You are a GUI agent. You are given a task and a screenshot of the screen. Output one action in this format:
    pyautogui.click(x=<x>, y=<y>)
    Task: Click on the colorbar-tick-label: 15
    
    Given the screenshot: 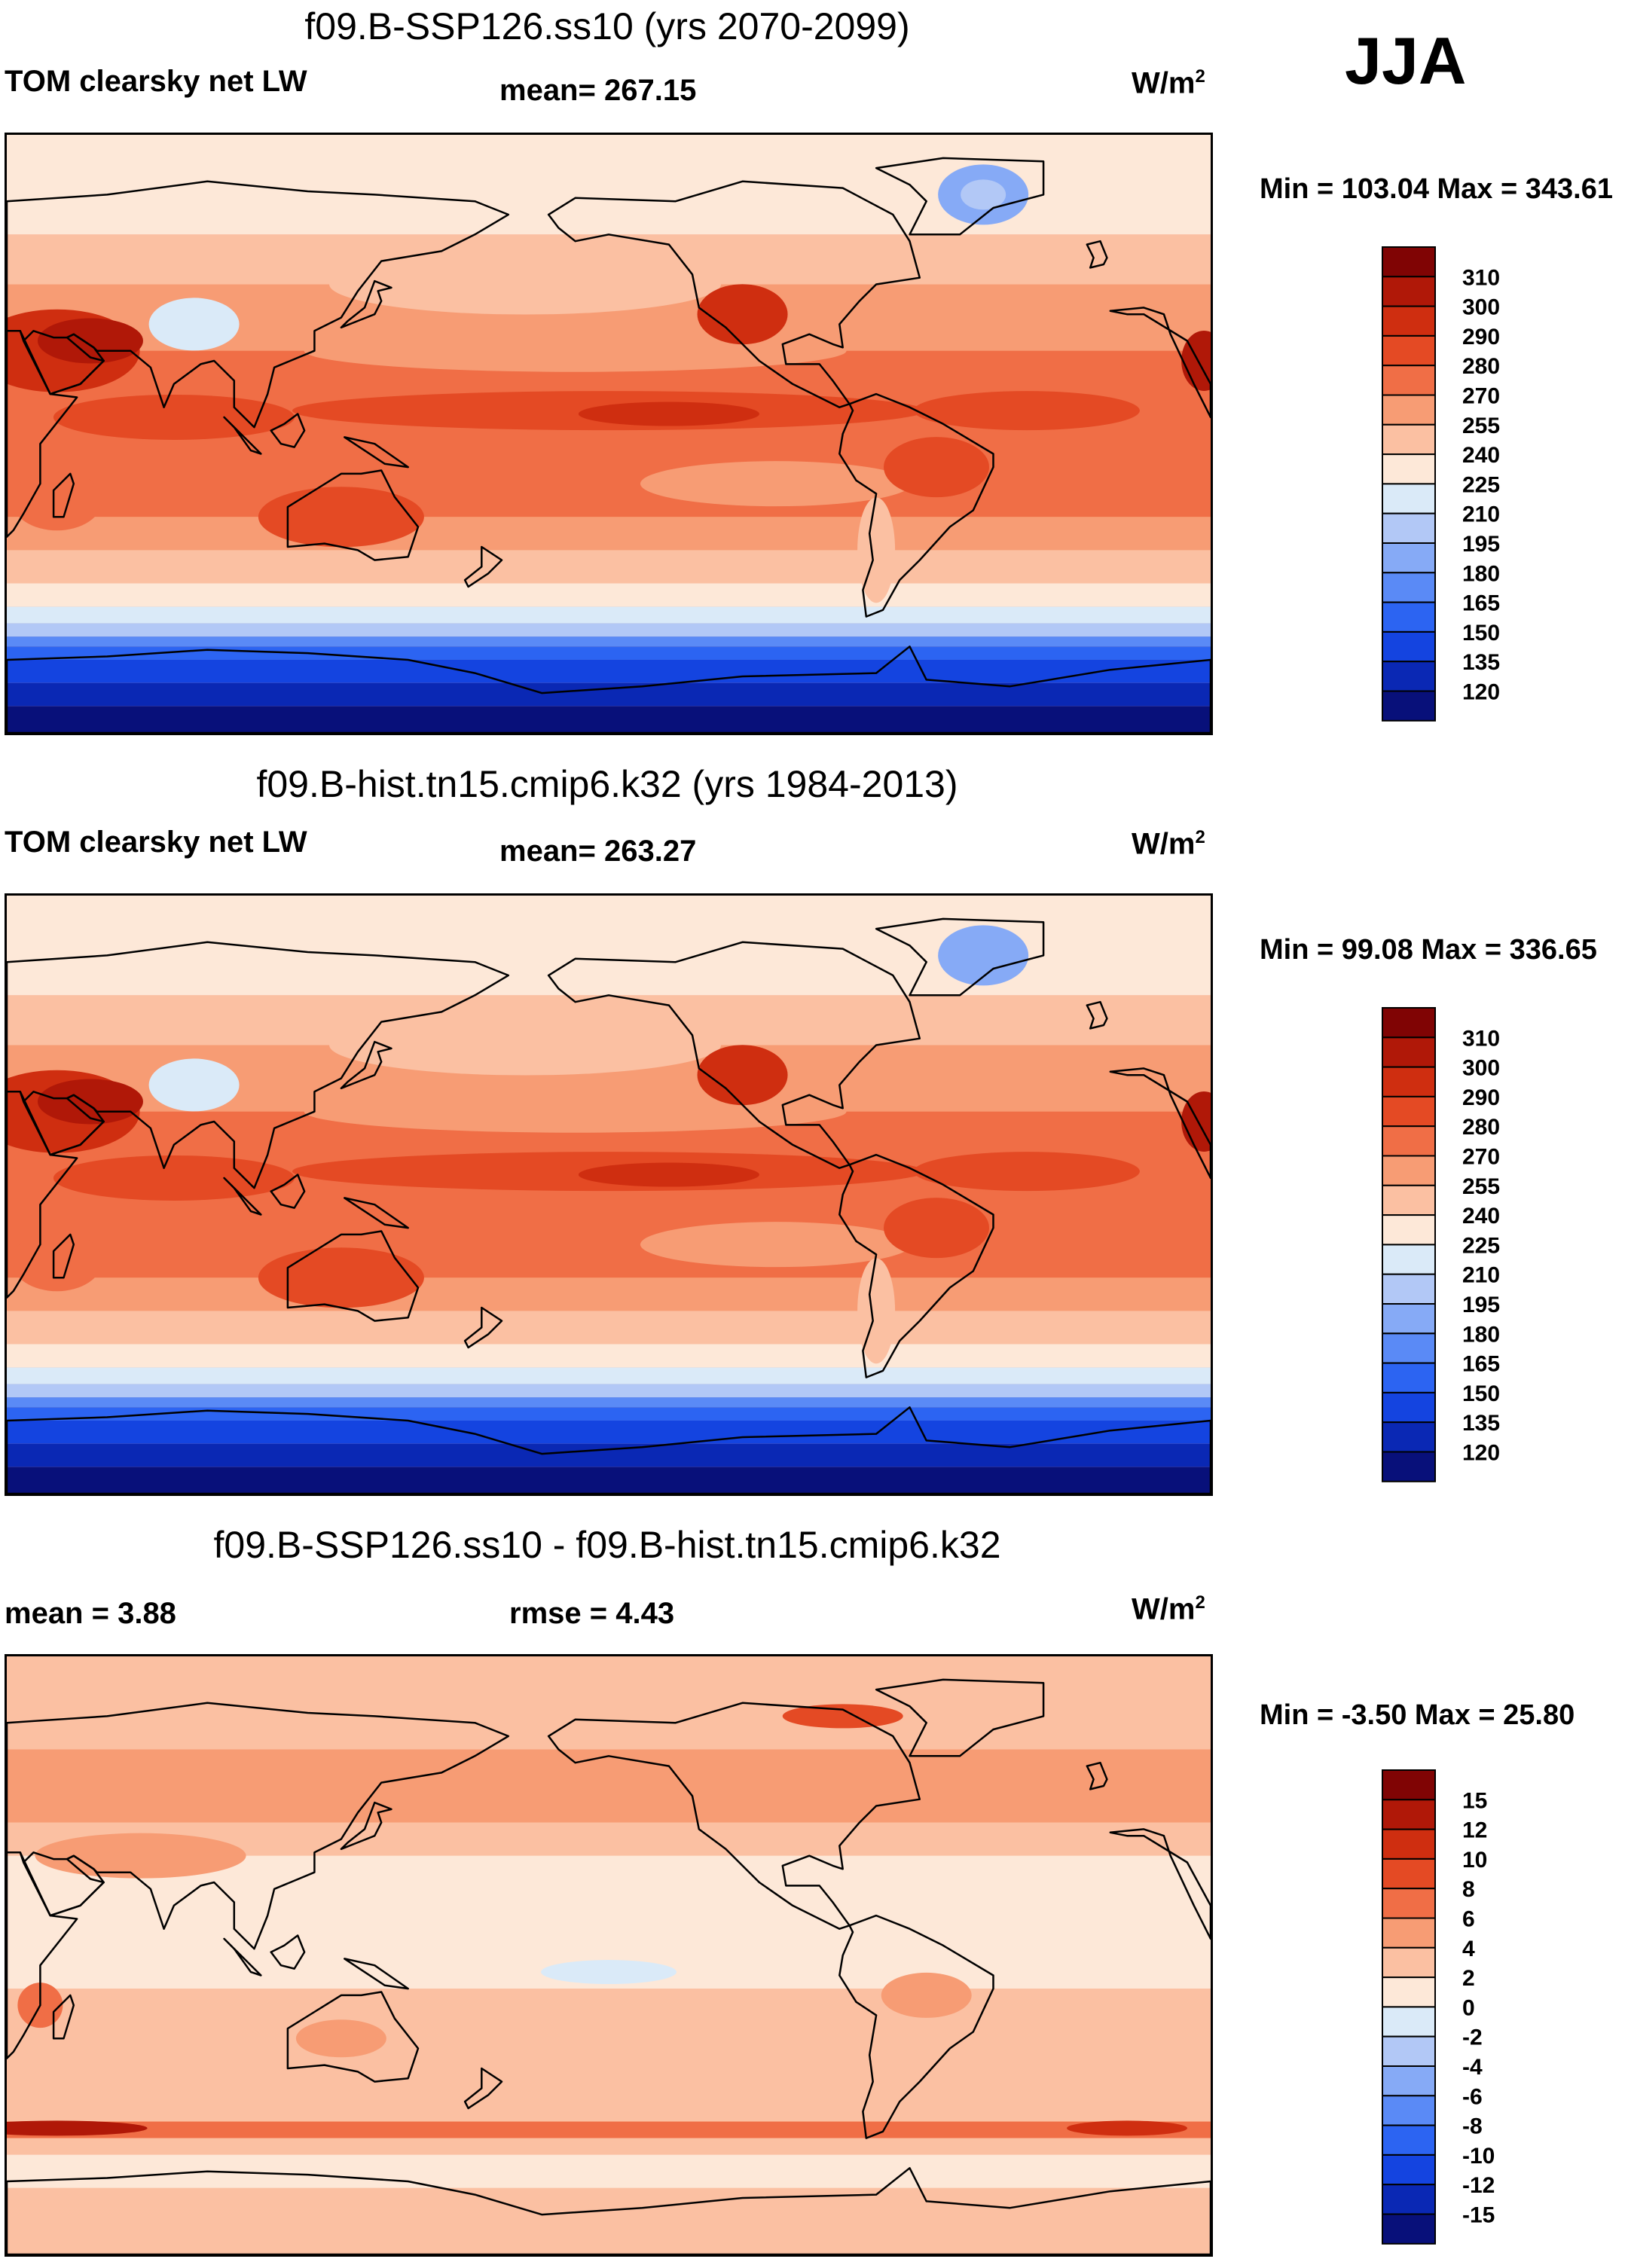 What is the action you would take?
    pyautogui.click(x=1474, y=1800)
    